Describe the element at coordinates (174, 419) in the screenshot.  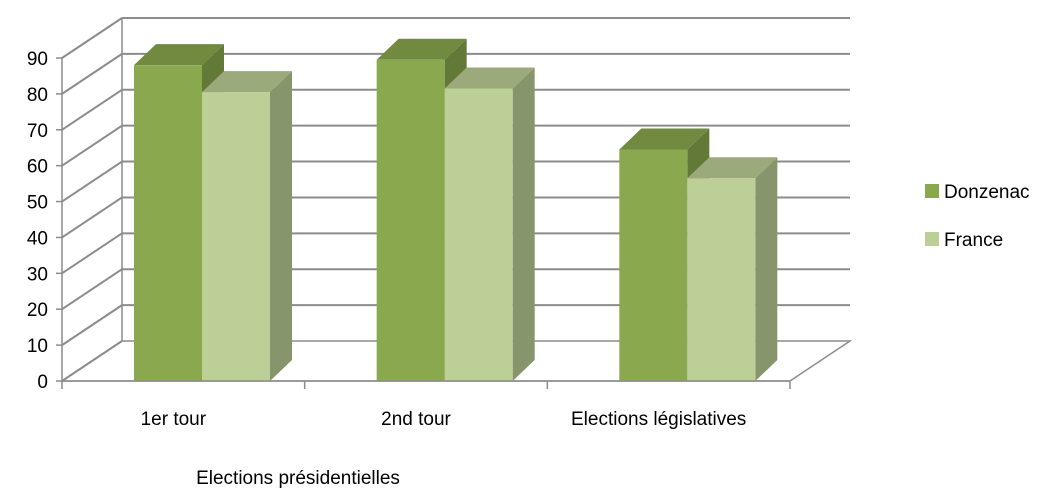
I see `x-tick-label: 1er tour` at that location.